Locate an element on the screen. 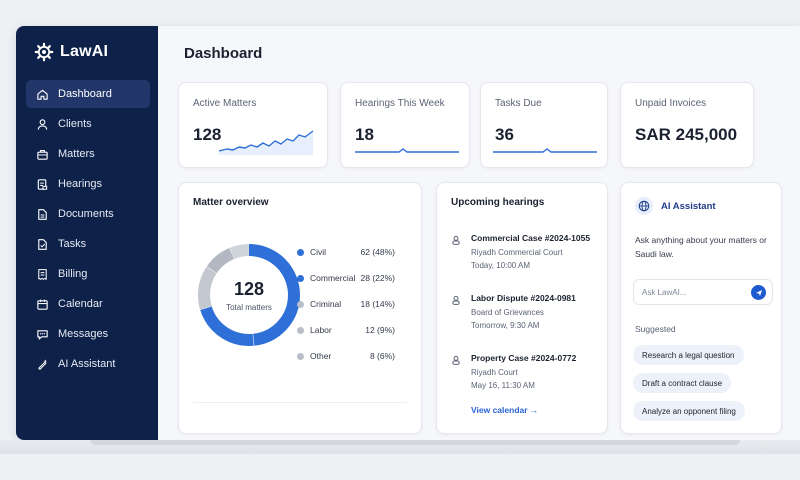  stat-card-tasks-due: Tasks Due 36 is located at coordinates (544, 125).